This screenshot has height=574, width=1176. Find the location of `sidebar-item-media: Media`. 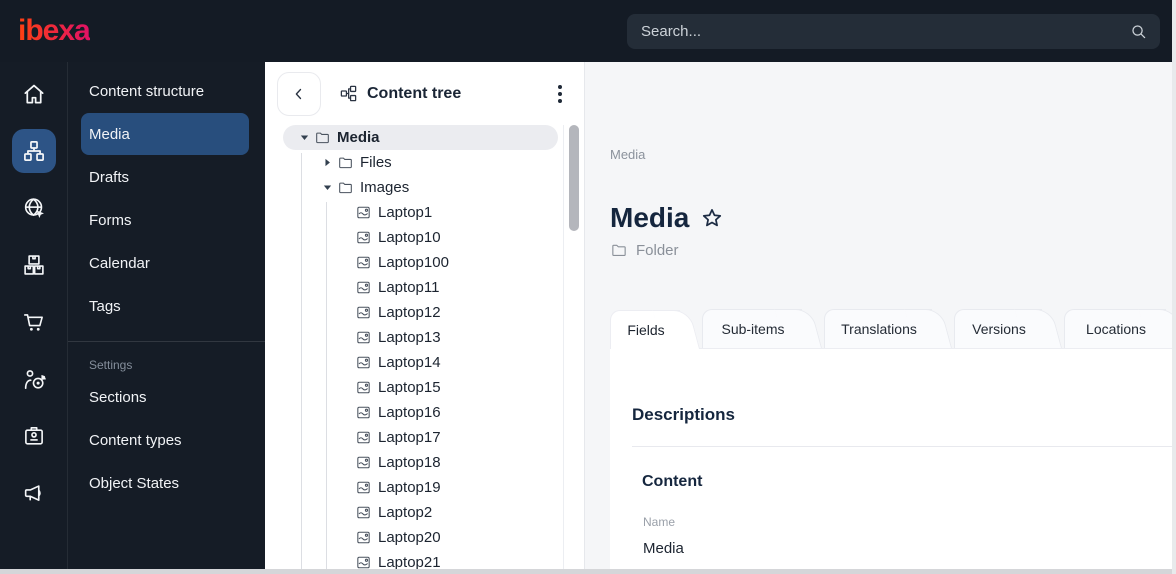

sidebar-item-media: Media is located at coordinates (165, 134).